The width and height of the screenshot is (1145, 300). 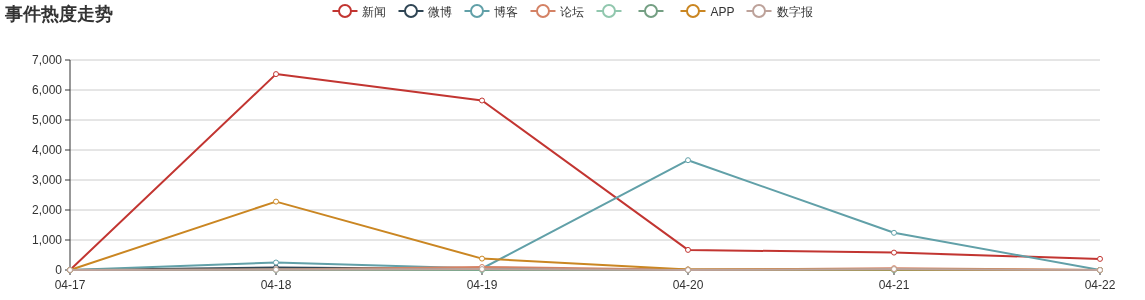 What do you see at coordinates (794, 11) in the screenshot?
I see `legend-label: 数字报` at bounding box center [794, 11].